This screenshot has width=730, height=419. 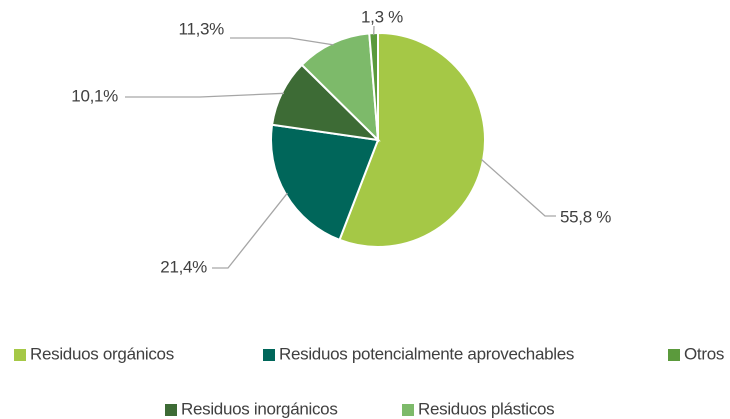 I want to click on data-label: 10,1%, so click(x=94, y=95).